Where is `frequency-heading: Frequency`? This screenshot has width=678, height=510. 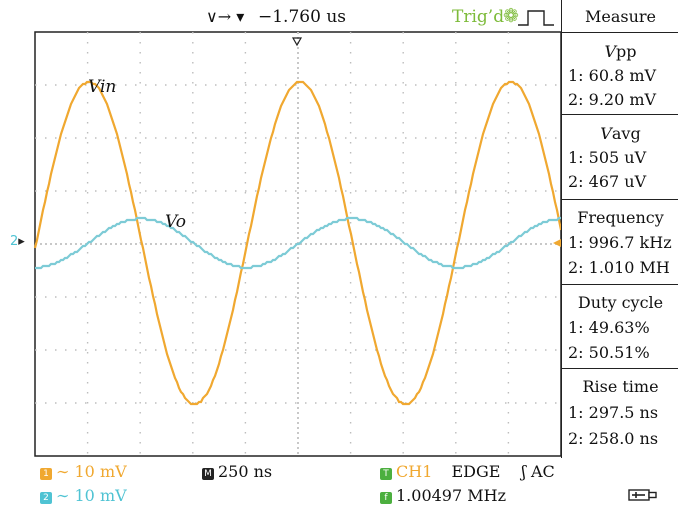 frequency-heading: Frequency is located at coordinates (620, 217).